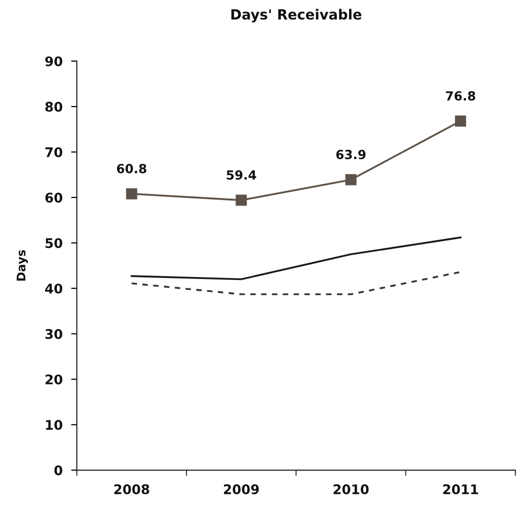  Describe the element at coordinates (53, 61) in the screenshot. I see `y-tick-label: 90` at that location.